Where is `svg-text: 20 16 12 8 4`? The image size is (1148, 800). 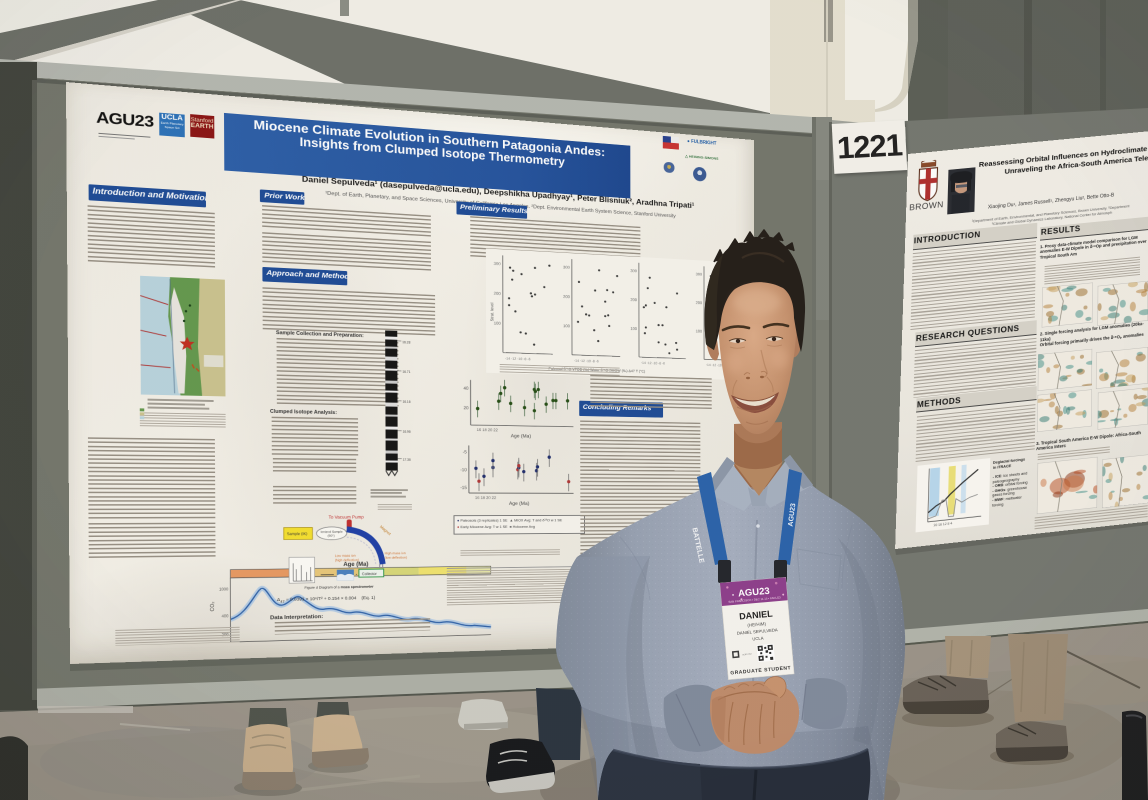
svg-text: 20 16 12 8 4 is located at coordinates (942, 524).